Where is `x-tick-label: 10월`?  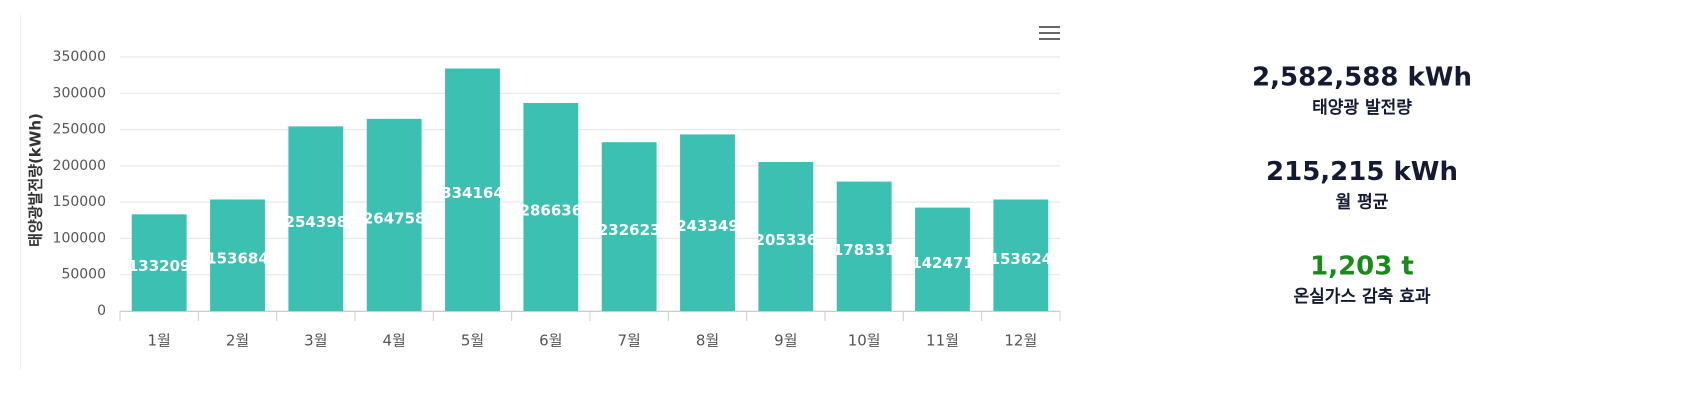
x-tick-label: 10월 is located at coordinates (864, 341).